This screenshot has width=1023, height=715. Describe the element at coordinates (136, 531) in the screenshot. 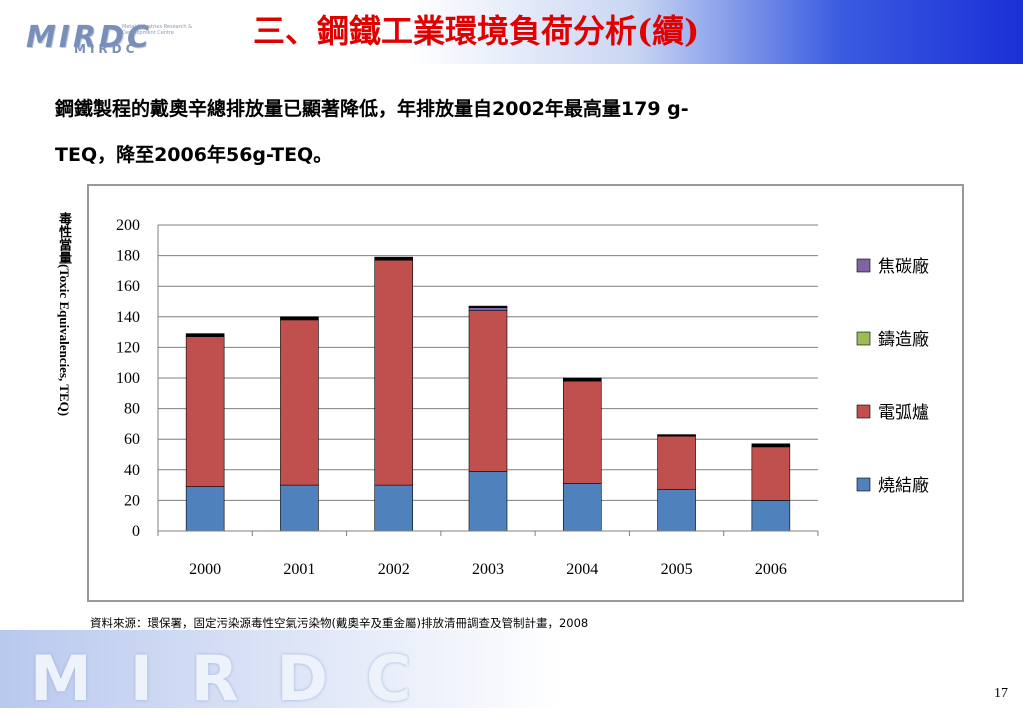

I see `y-tick-label: 0` at that location.